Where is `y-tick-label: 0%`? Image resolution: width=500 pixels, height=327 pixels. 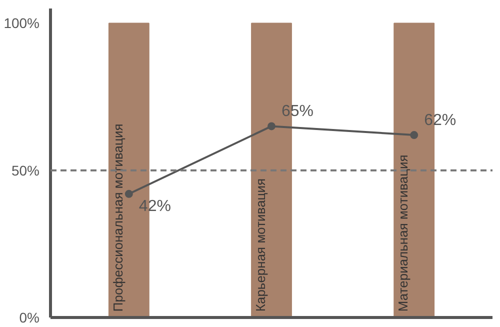 y-tick-label: 0% is located at coordinates (29, 318).